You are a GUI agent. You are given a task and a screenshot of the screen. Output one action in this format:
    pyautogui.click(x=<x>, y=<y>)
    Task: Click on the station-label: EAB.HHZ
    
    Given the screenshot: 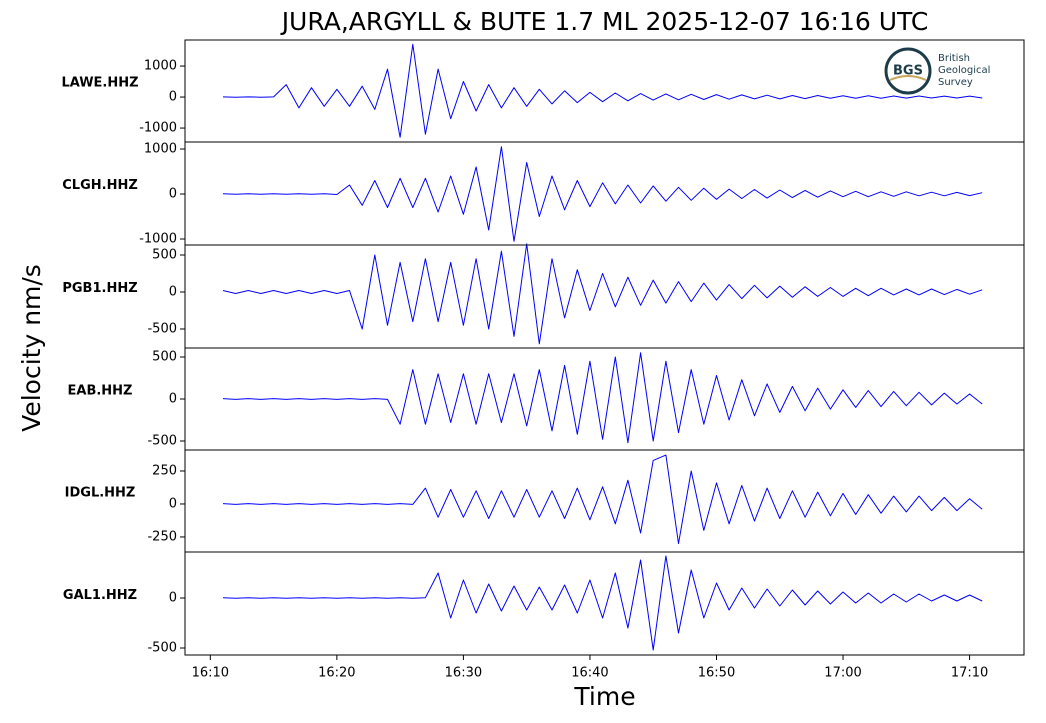 What is the action you would take?
    pyautogui.click(x=100, y=391)
    